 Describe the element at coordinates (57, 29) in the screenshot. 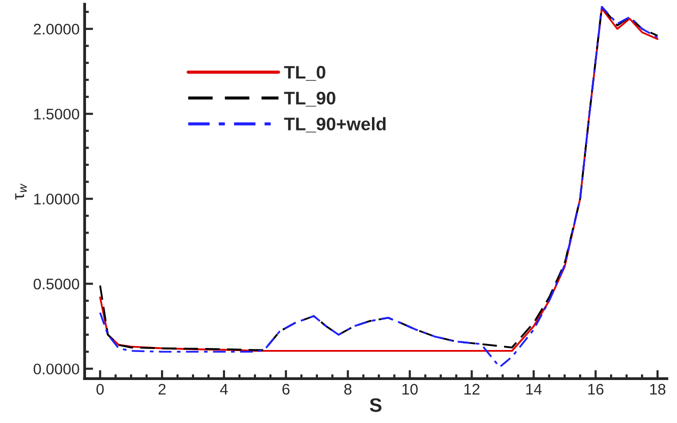

I see `y-tick-label: 2.0000` at that location.